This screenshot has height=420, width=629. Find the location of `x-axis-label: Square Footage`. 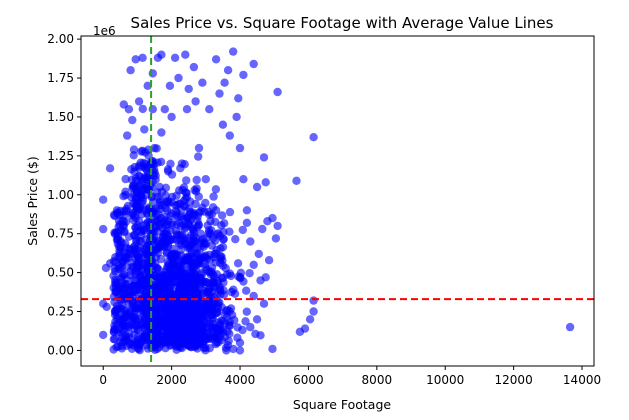

x-axis-label: Square Footage is located at coordinates (342, 404).